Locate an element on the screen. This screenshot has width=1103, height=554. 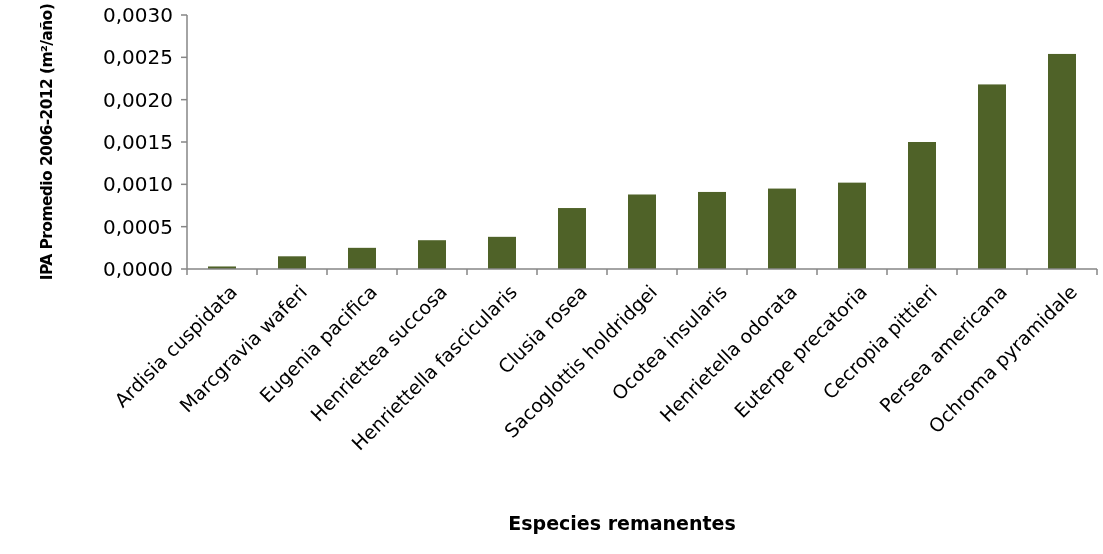
y-tick-label: 0,0005 is located at coordinates (138, 226).